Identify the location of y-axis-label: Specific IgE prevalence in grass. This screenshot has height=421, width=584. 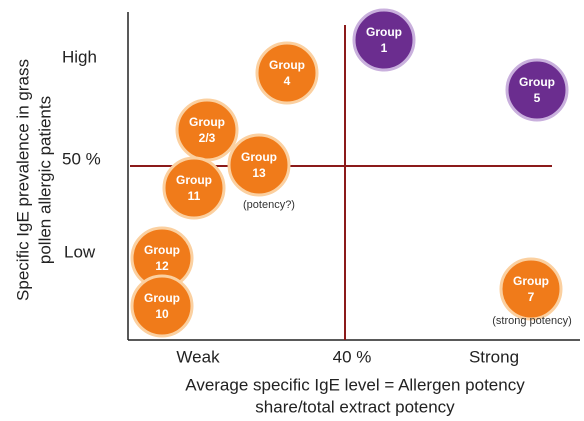
(22, 180).